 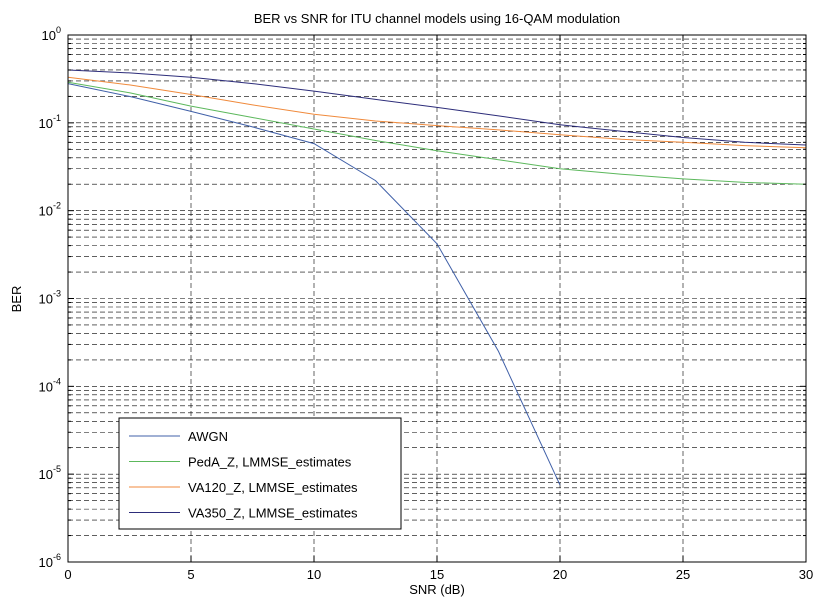 I want to click on y-tick-label: 10⁻⁶, so click(x=50, y=561).